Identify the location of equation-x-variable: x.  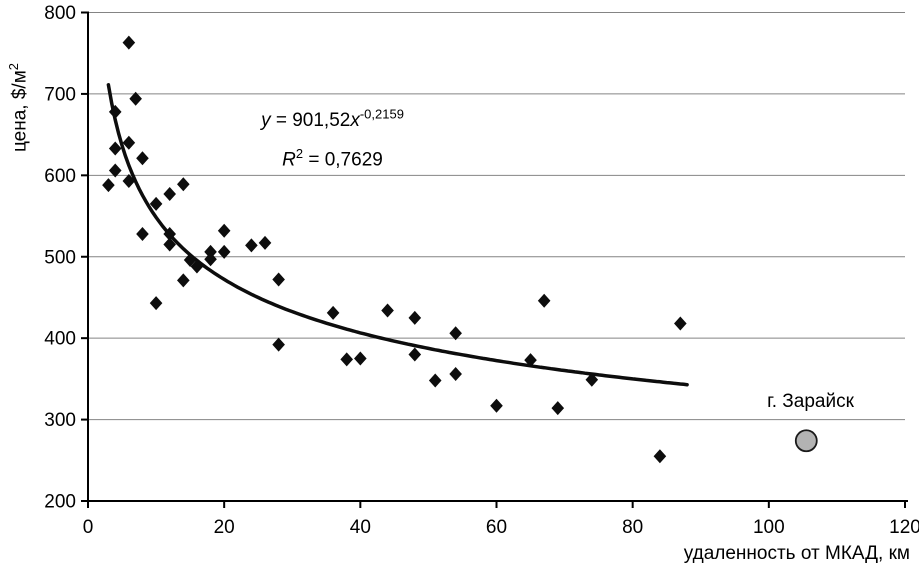
(355, 120).